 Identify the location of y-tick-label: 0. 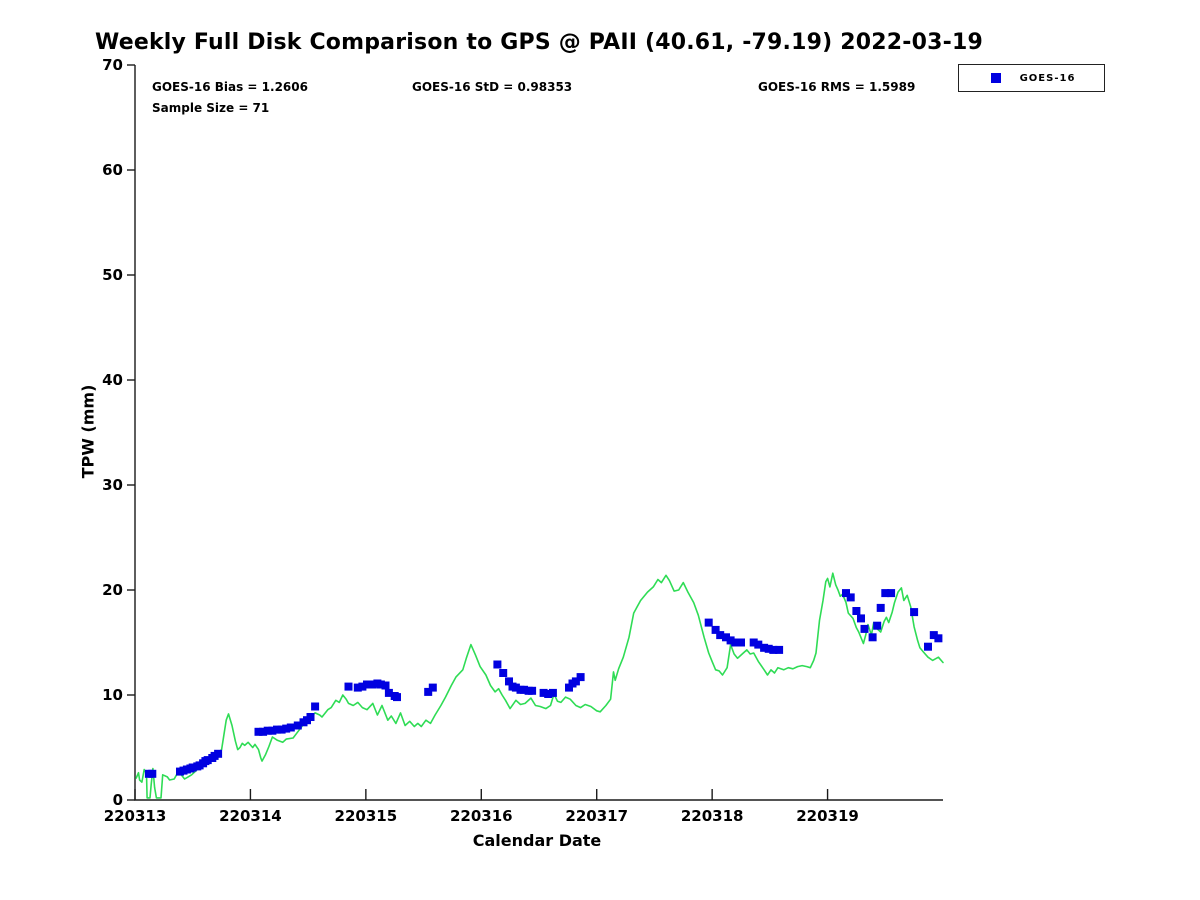
(117, 800).